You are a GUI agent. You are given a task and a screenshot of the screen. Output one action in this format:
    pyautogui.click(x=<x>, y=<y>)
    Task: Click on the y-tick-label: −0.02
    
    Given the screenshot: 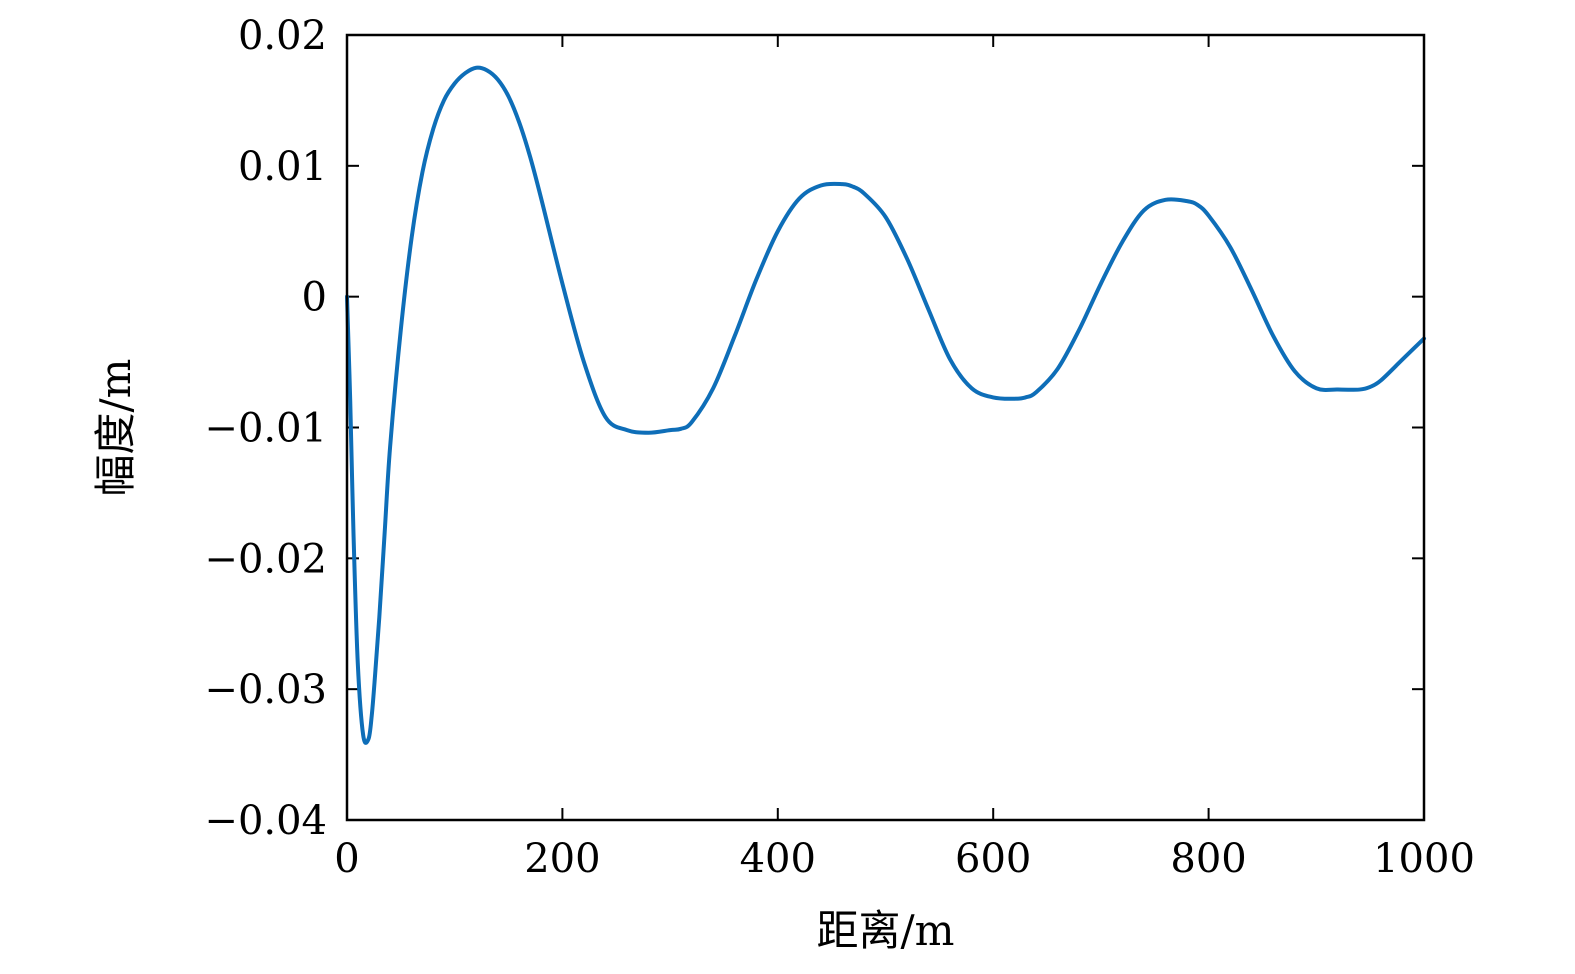 What is the action you would take?
    pyautogui.click(x=265, y=559)
    